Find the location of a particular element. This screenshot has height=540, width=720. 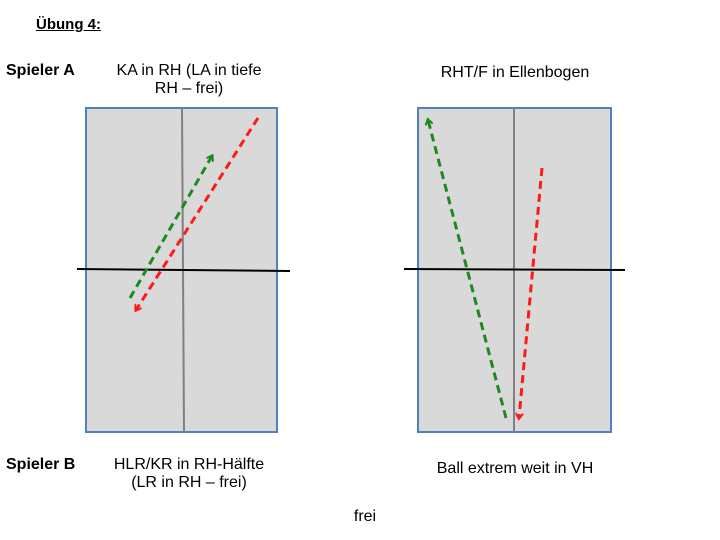

left-bottom-caption-line-2: (LR in RH – frei) is located at coordinates (189, 483).